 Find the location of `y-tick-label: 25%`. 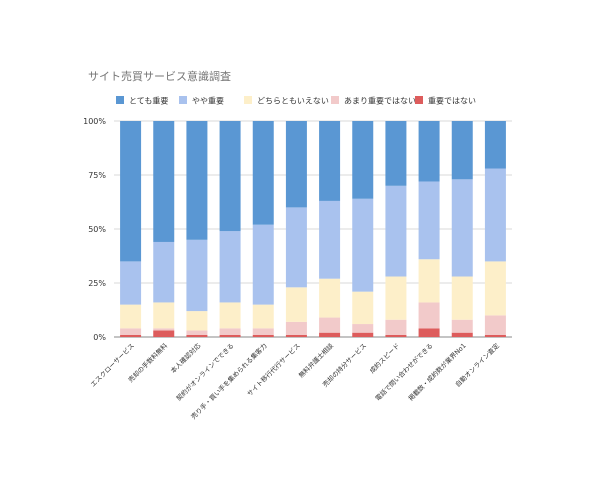

y-tick-label: 25% is located at coordinates (97, 283).